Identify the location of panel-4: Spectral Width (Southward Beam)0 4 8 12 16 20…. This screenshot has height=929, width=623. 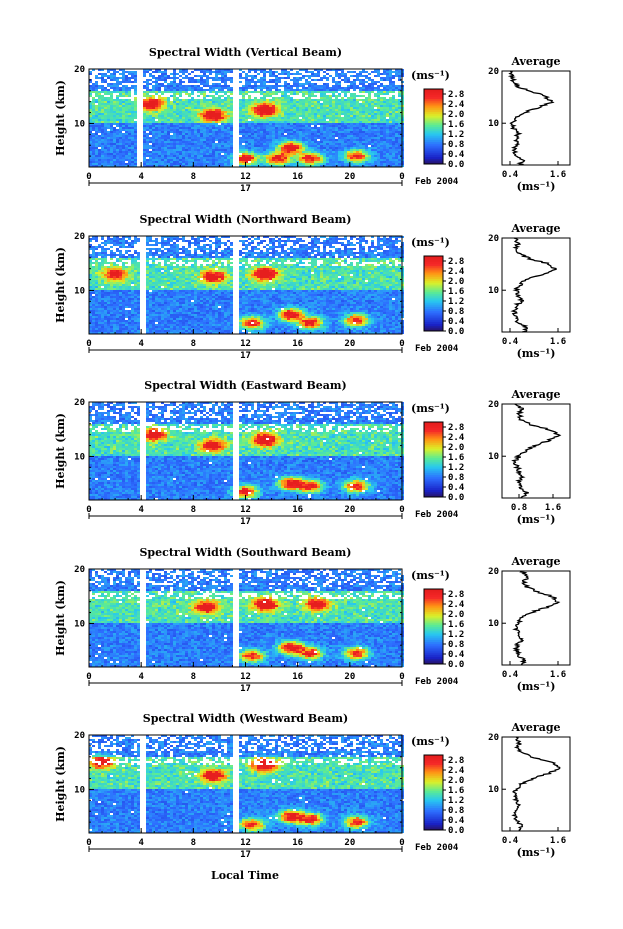
(312, 620).